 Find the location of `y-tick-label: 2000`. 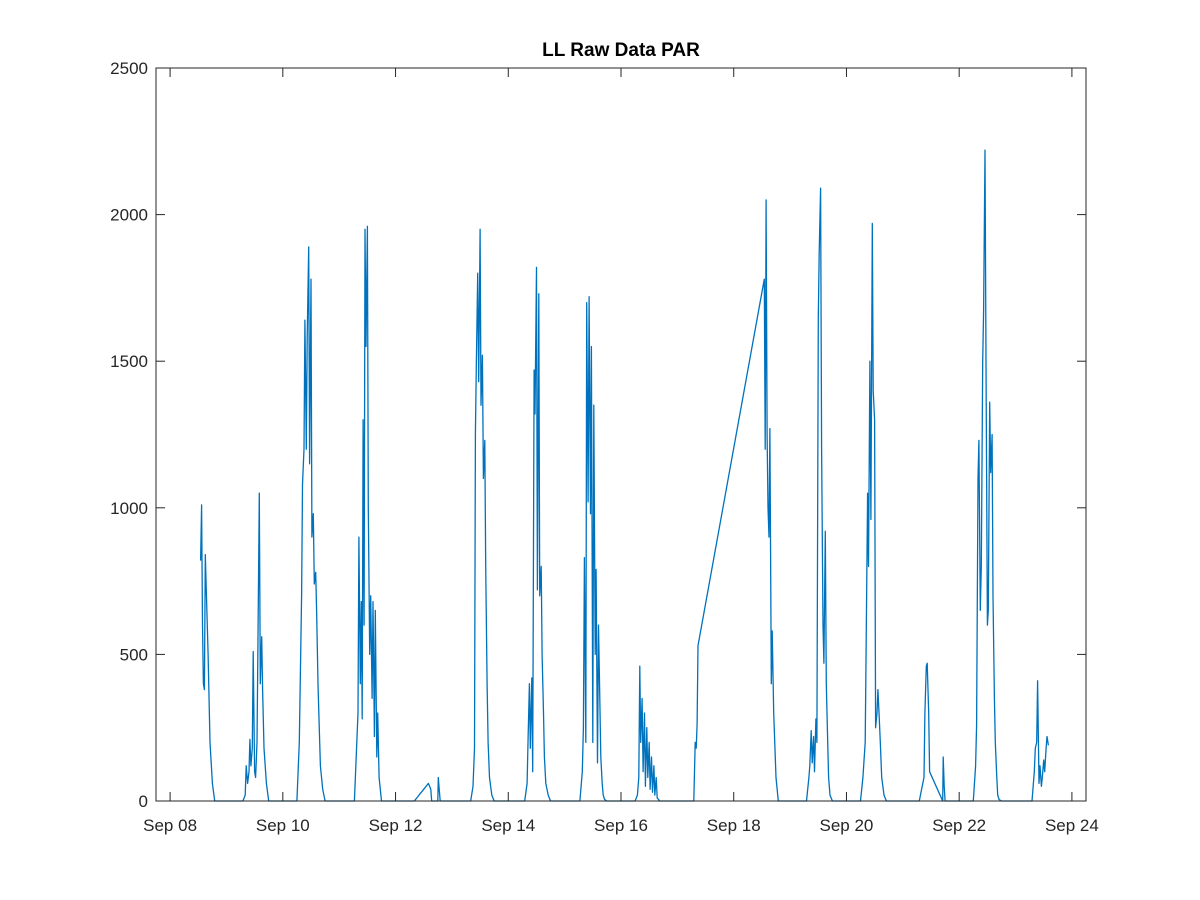

y-tick-label: 2000 is located at coordinates (129, 215).